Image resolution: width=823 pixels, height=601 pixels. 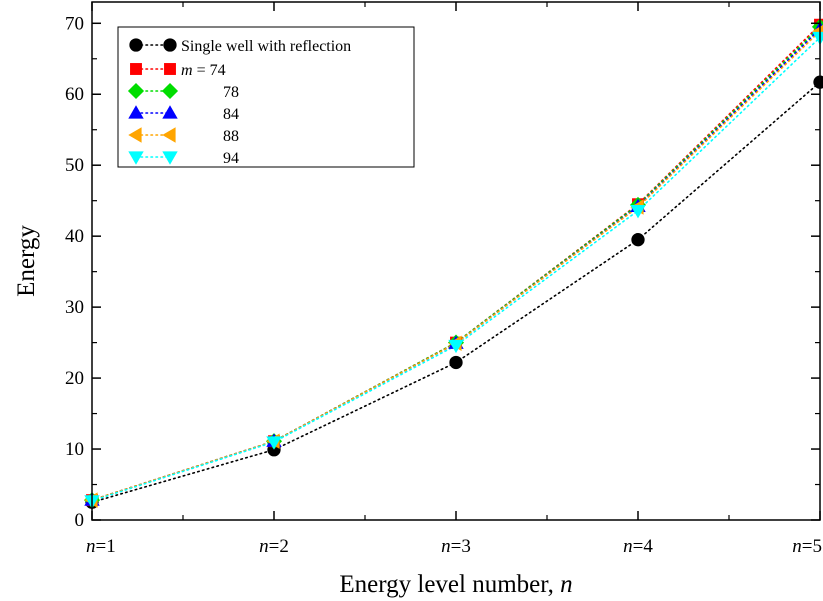 I want to click on x-tick-label: n=3, so click(x=456, y=546).